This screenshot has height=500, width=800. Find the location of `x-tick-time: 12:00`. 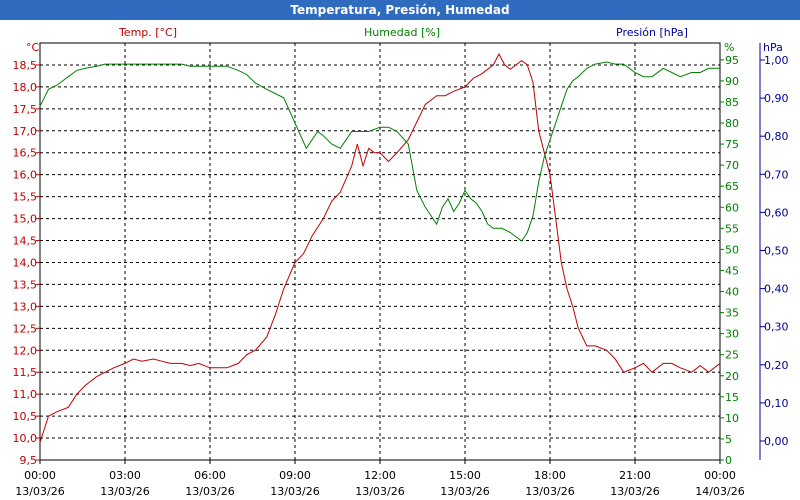

x-tick-time: 12:00 is located at coordinates (380, 475).